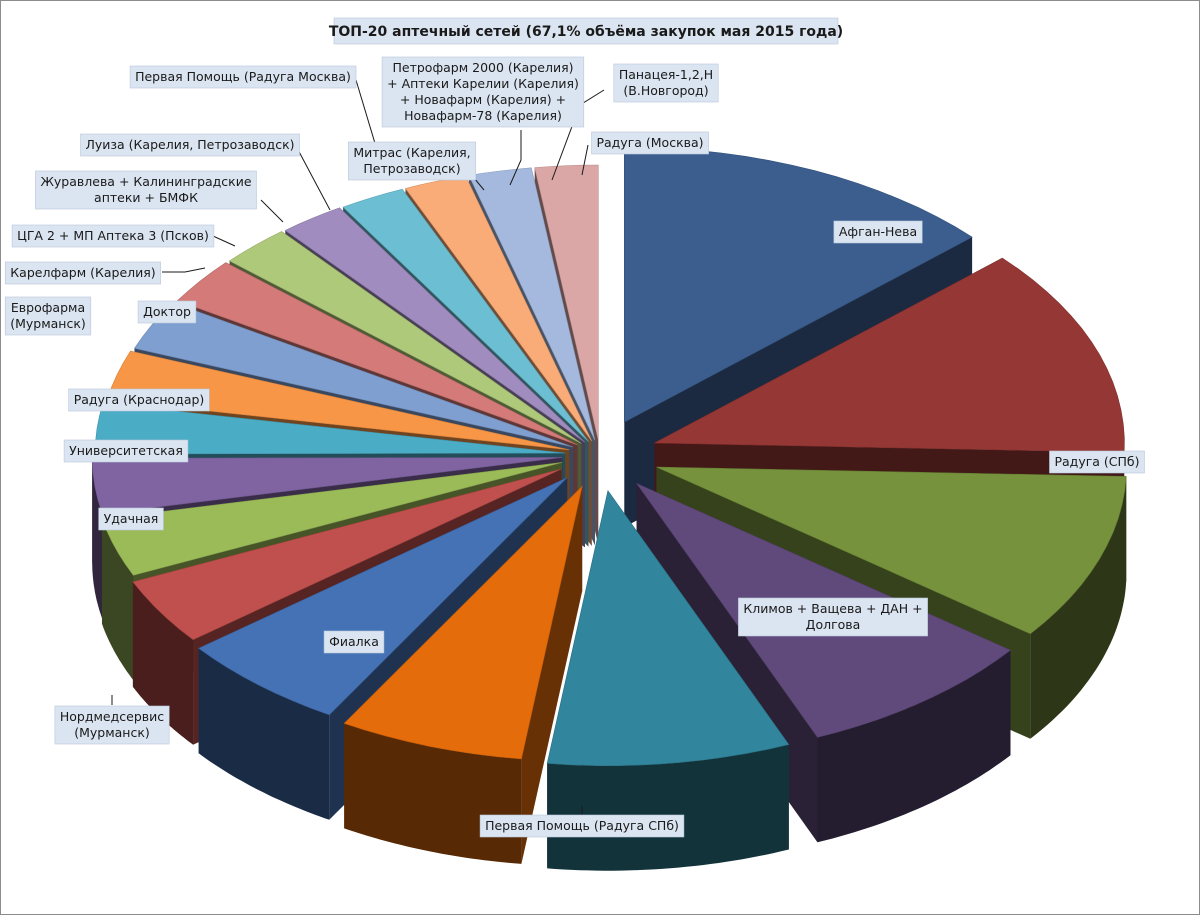 The width and height of the screenshot is (1200, 915). I want to click on data-label-s18: Панацея-1,2,Н(В.Новгород), so click(666, 83).